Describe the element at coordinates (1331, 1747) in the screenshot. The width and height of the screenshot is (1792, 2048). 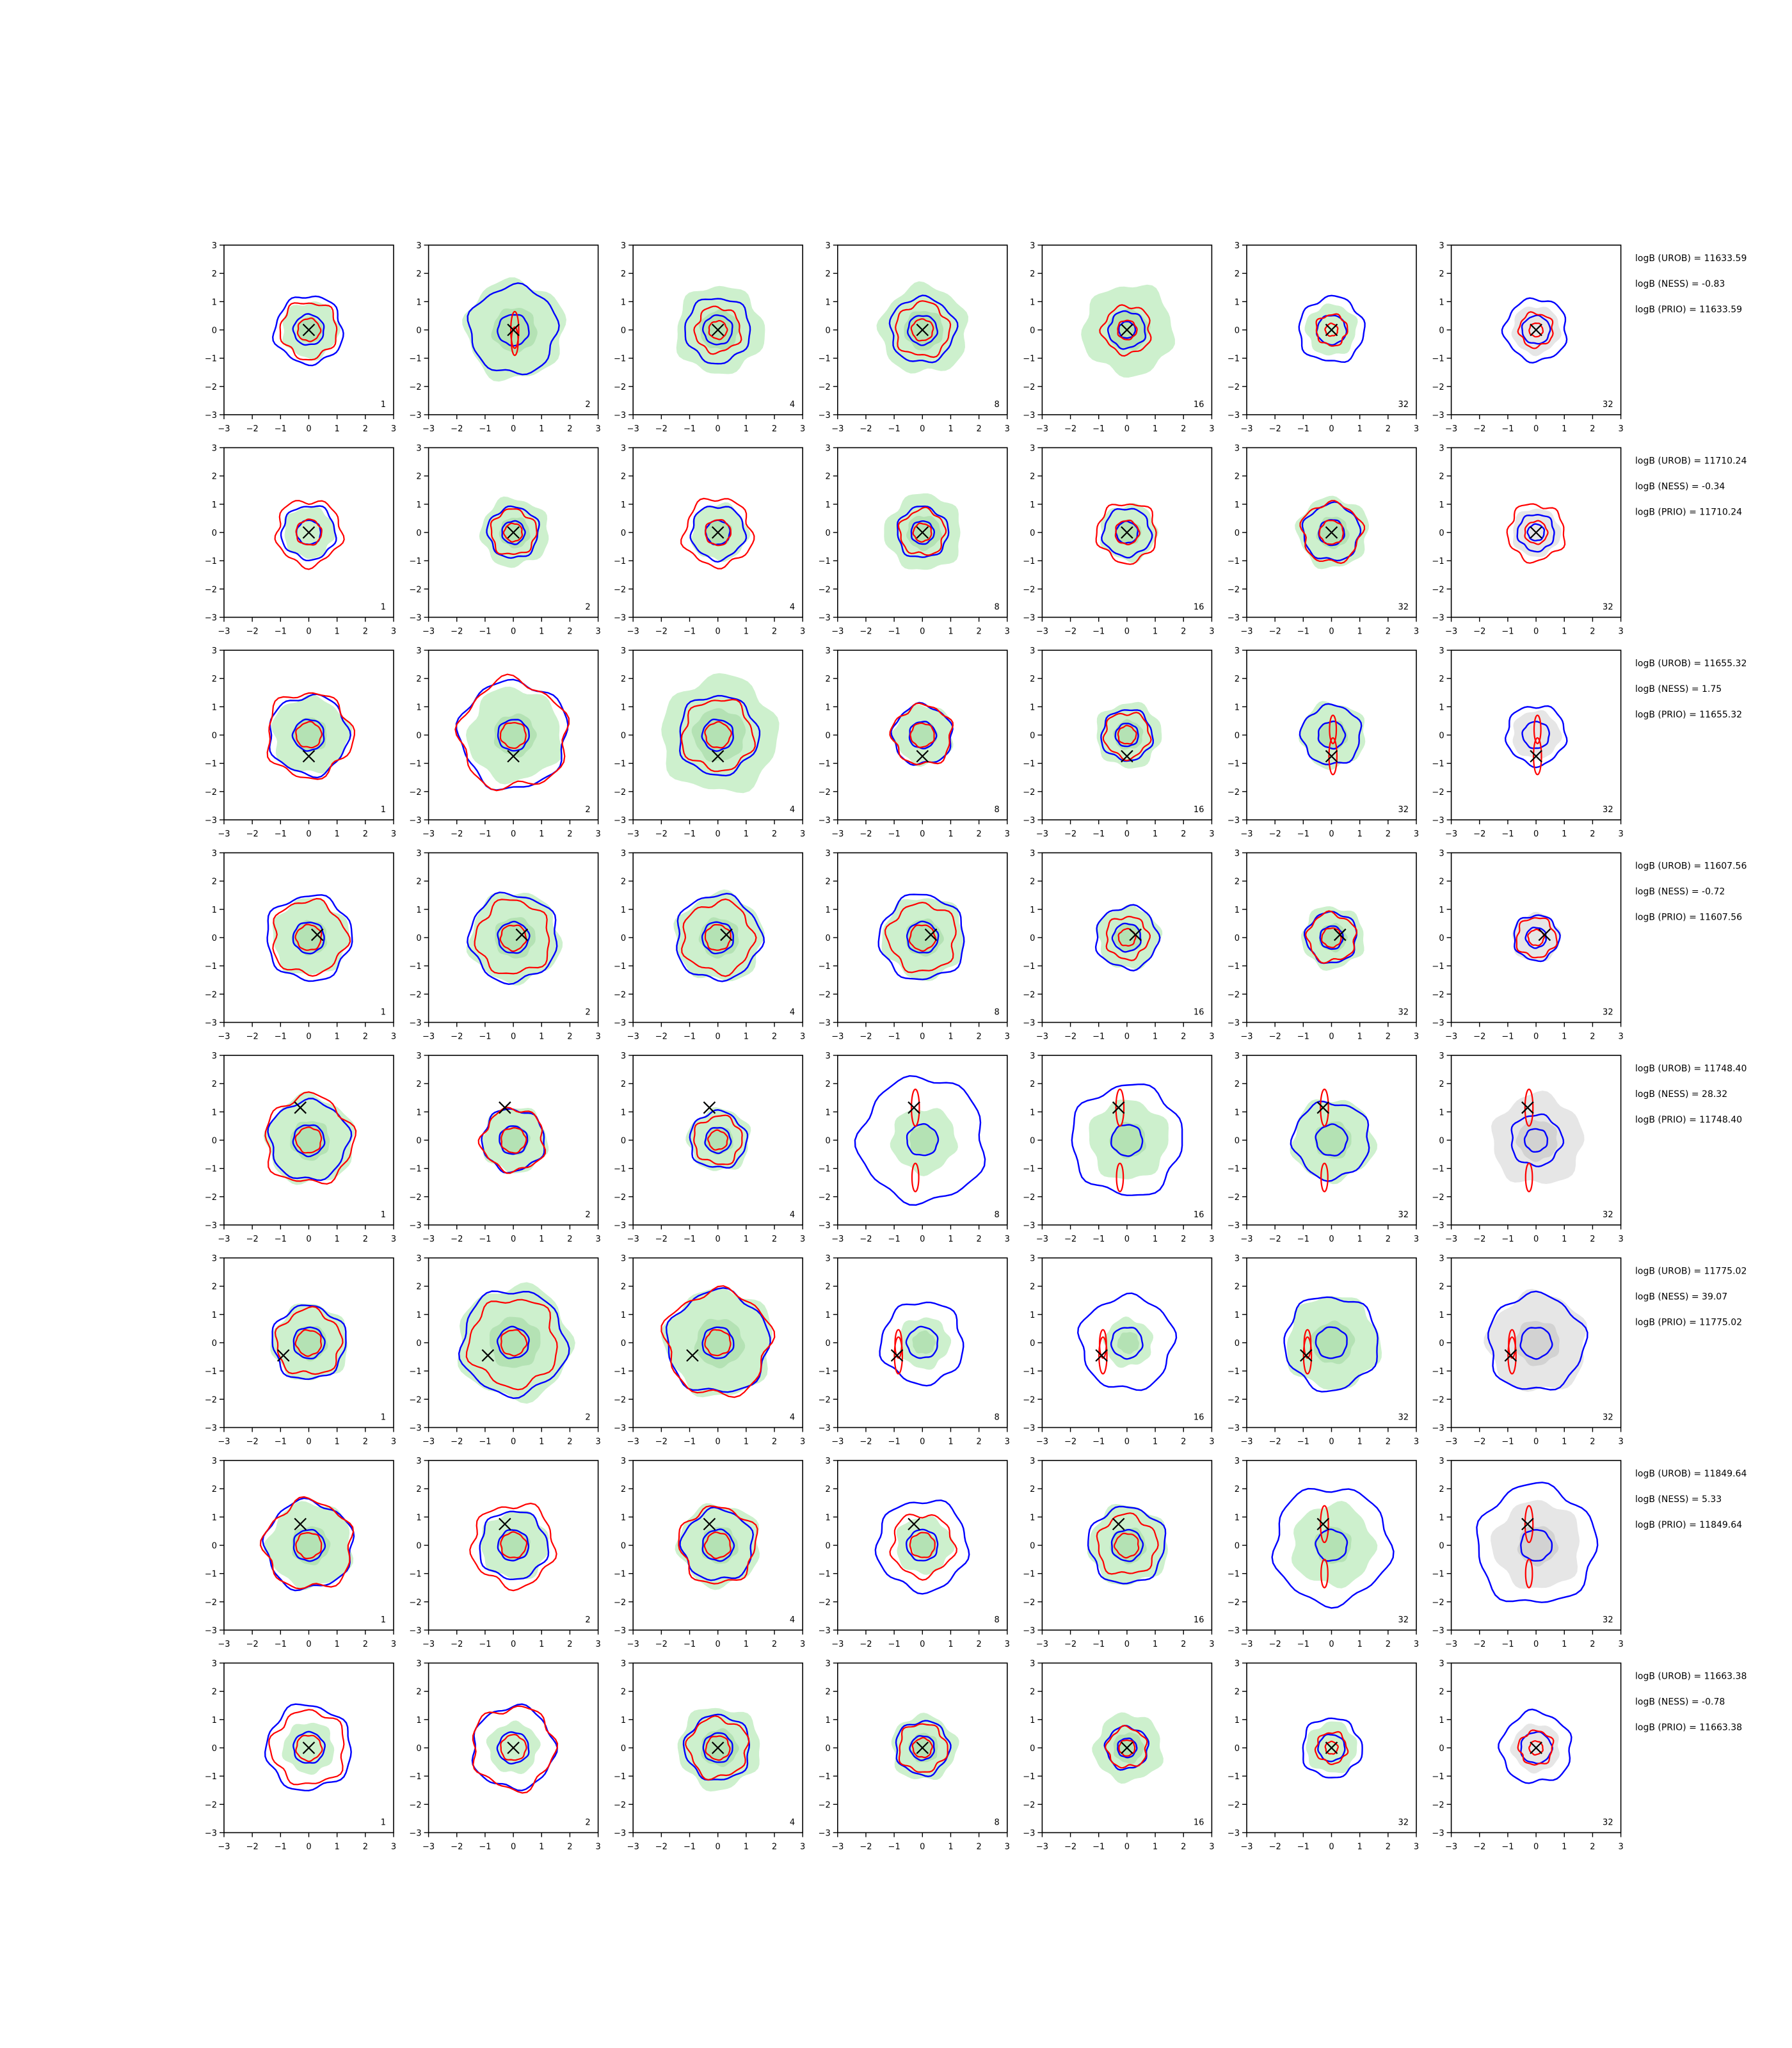
I see `true-value-marker` at that location.